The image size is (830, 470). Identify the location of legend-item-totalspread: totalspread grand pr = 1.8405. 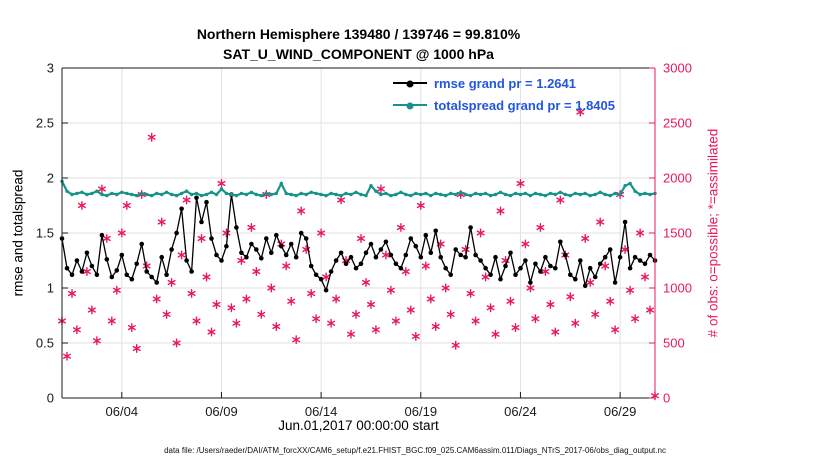
(504, 105).